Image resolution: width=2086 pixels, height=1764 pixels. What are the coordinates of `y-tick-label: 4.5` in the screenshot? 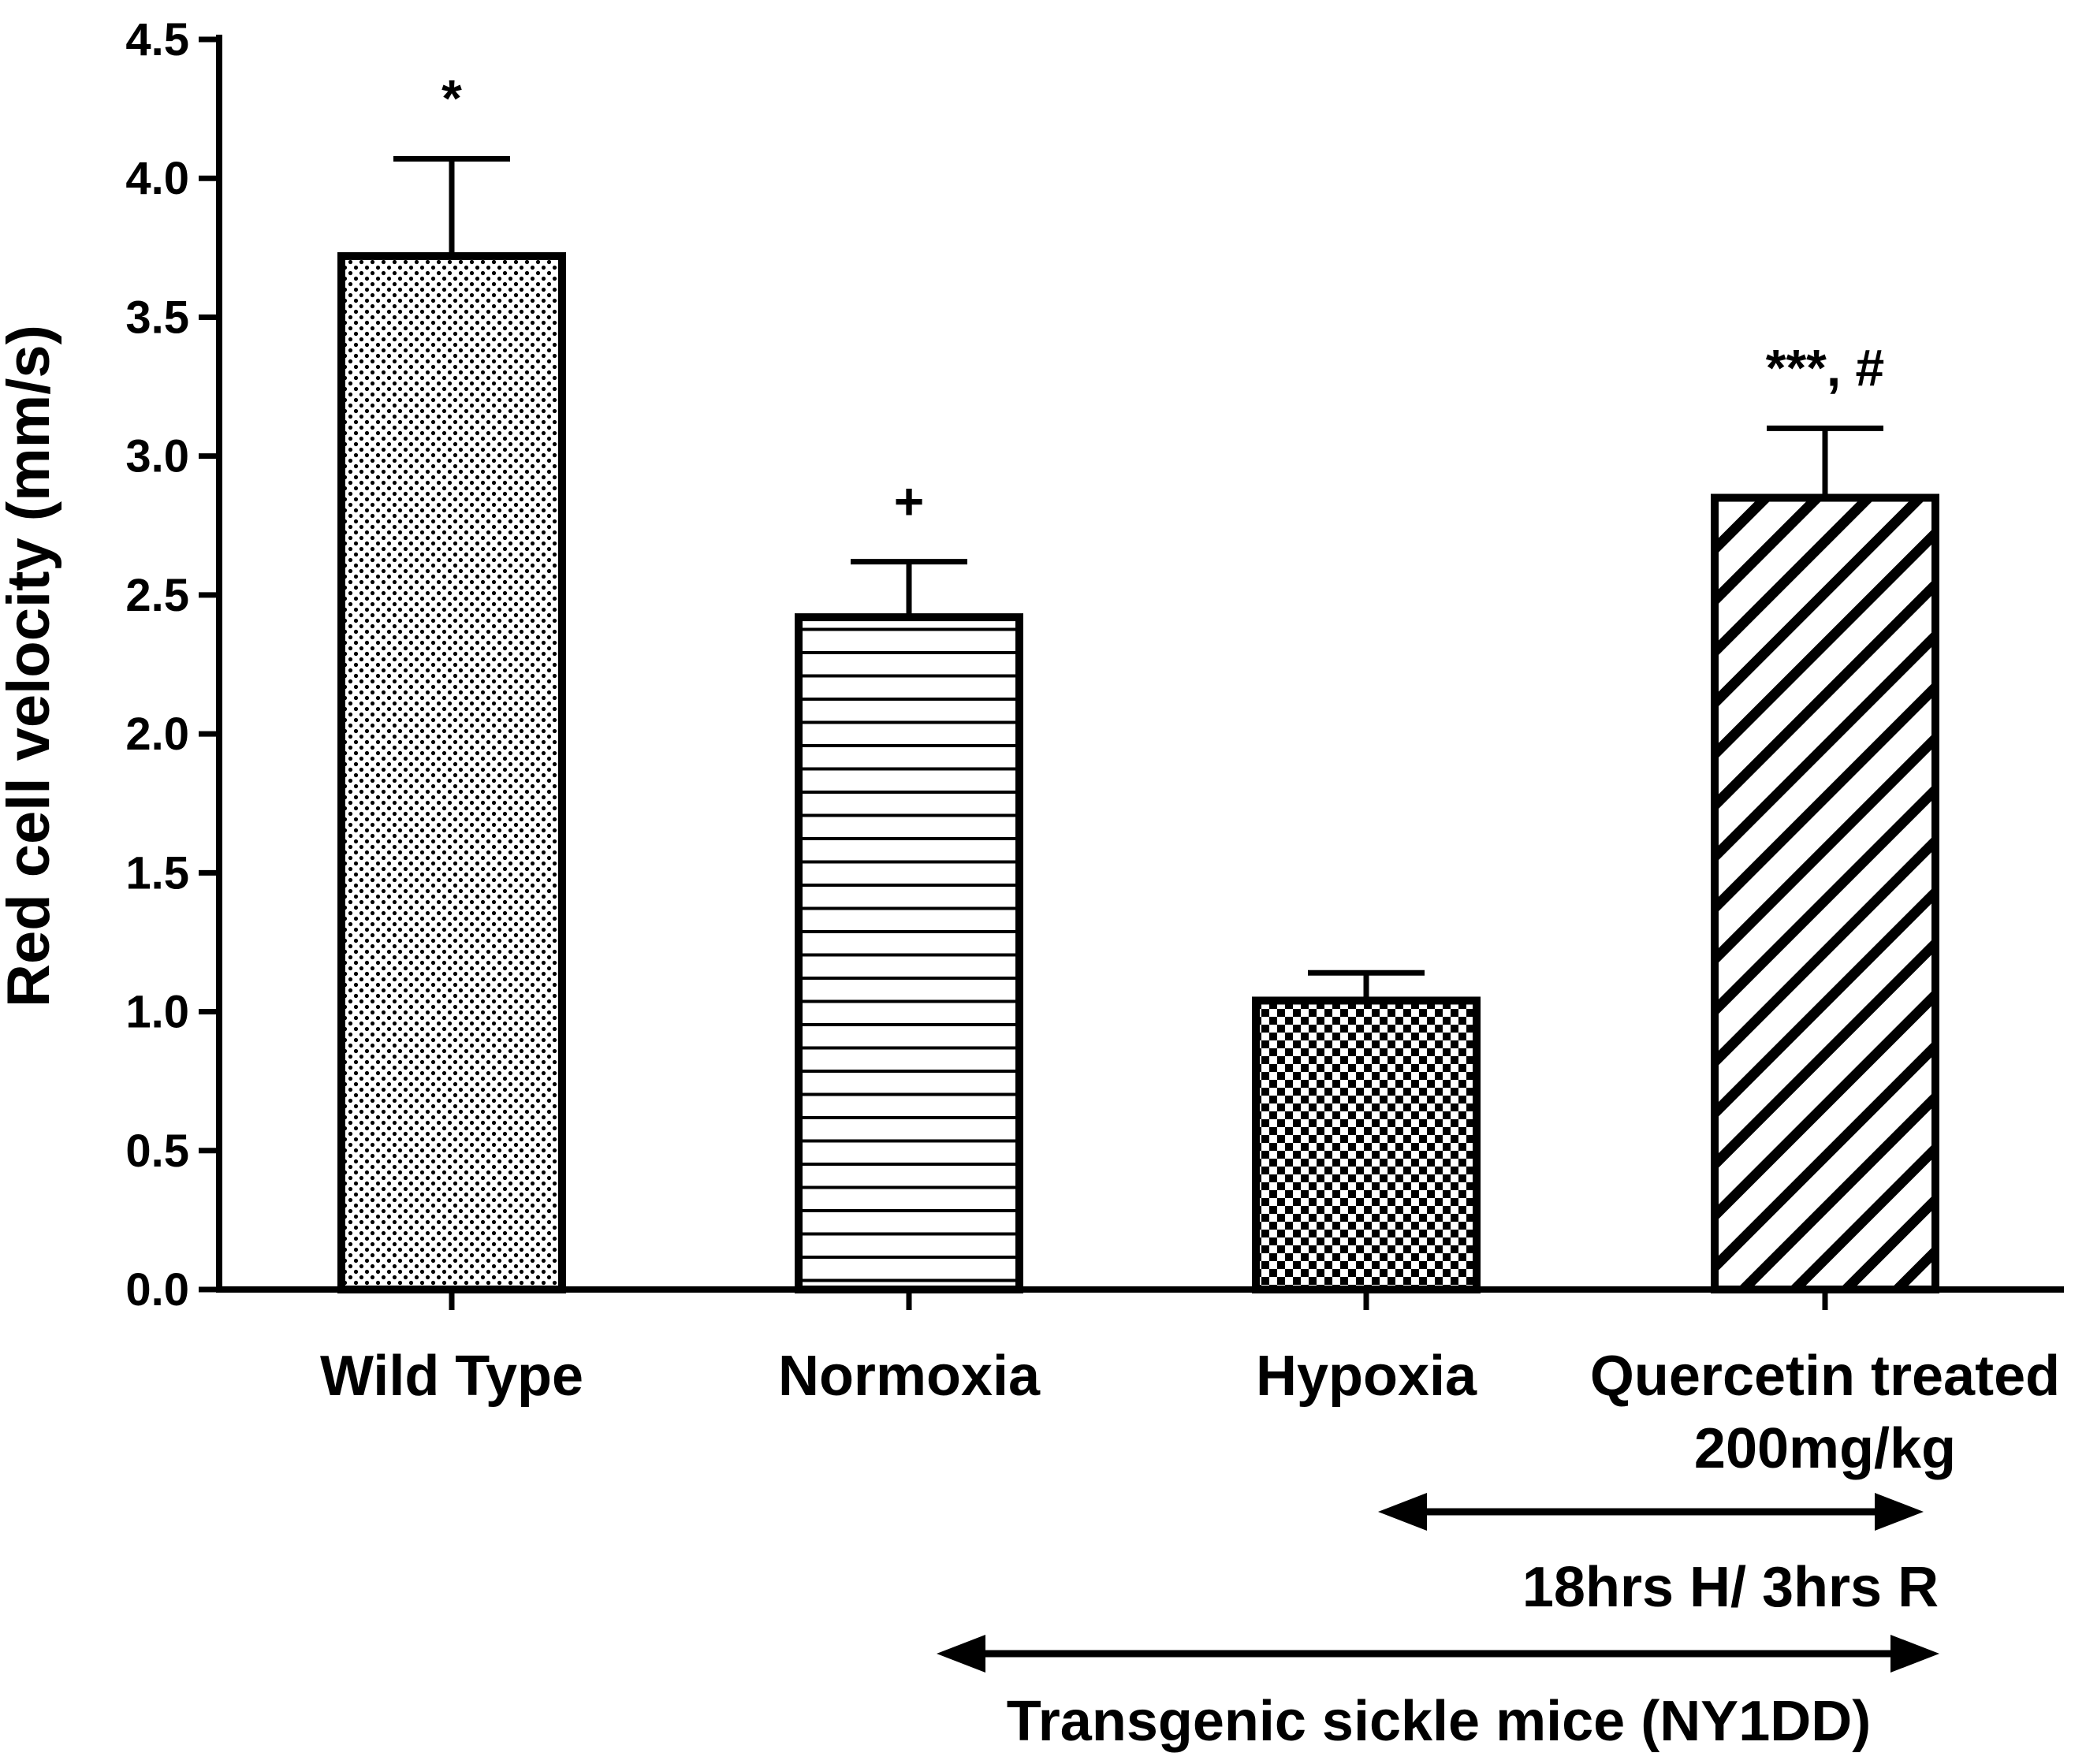 It's located at (157, 39).